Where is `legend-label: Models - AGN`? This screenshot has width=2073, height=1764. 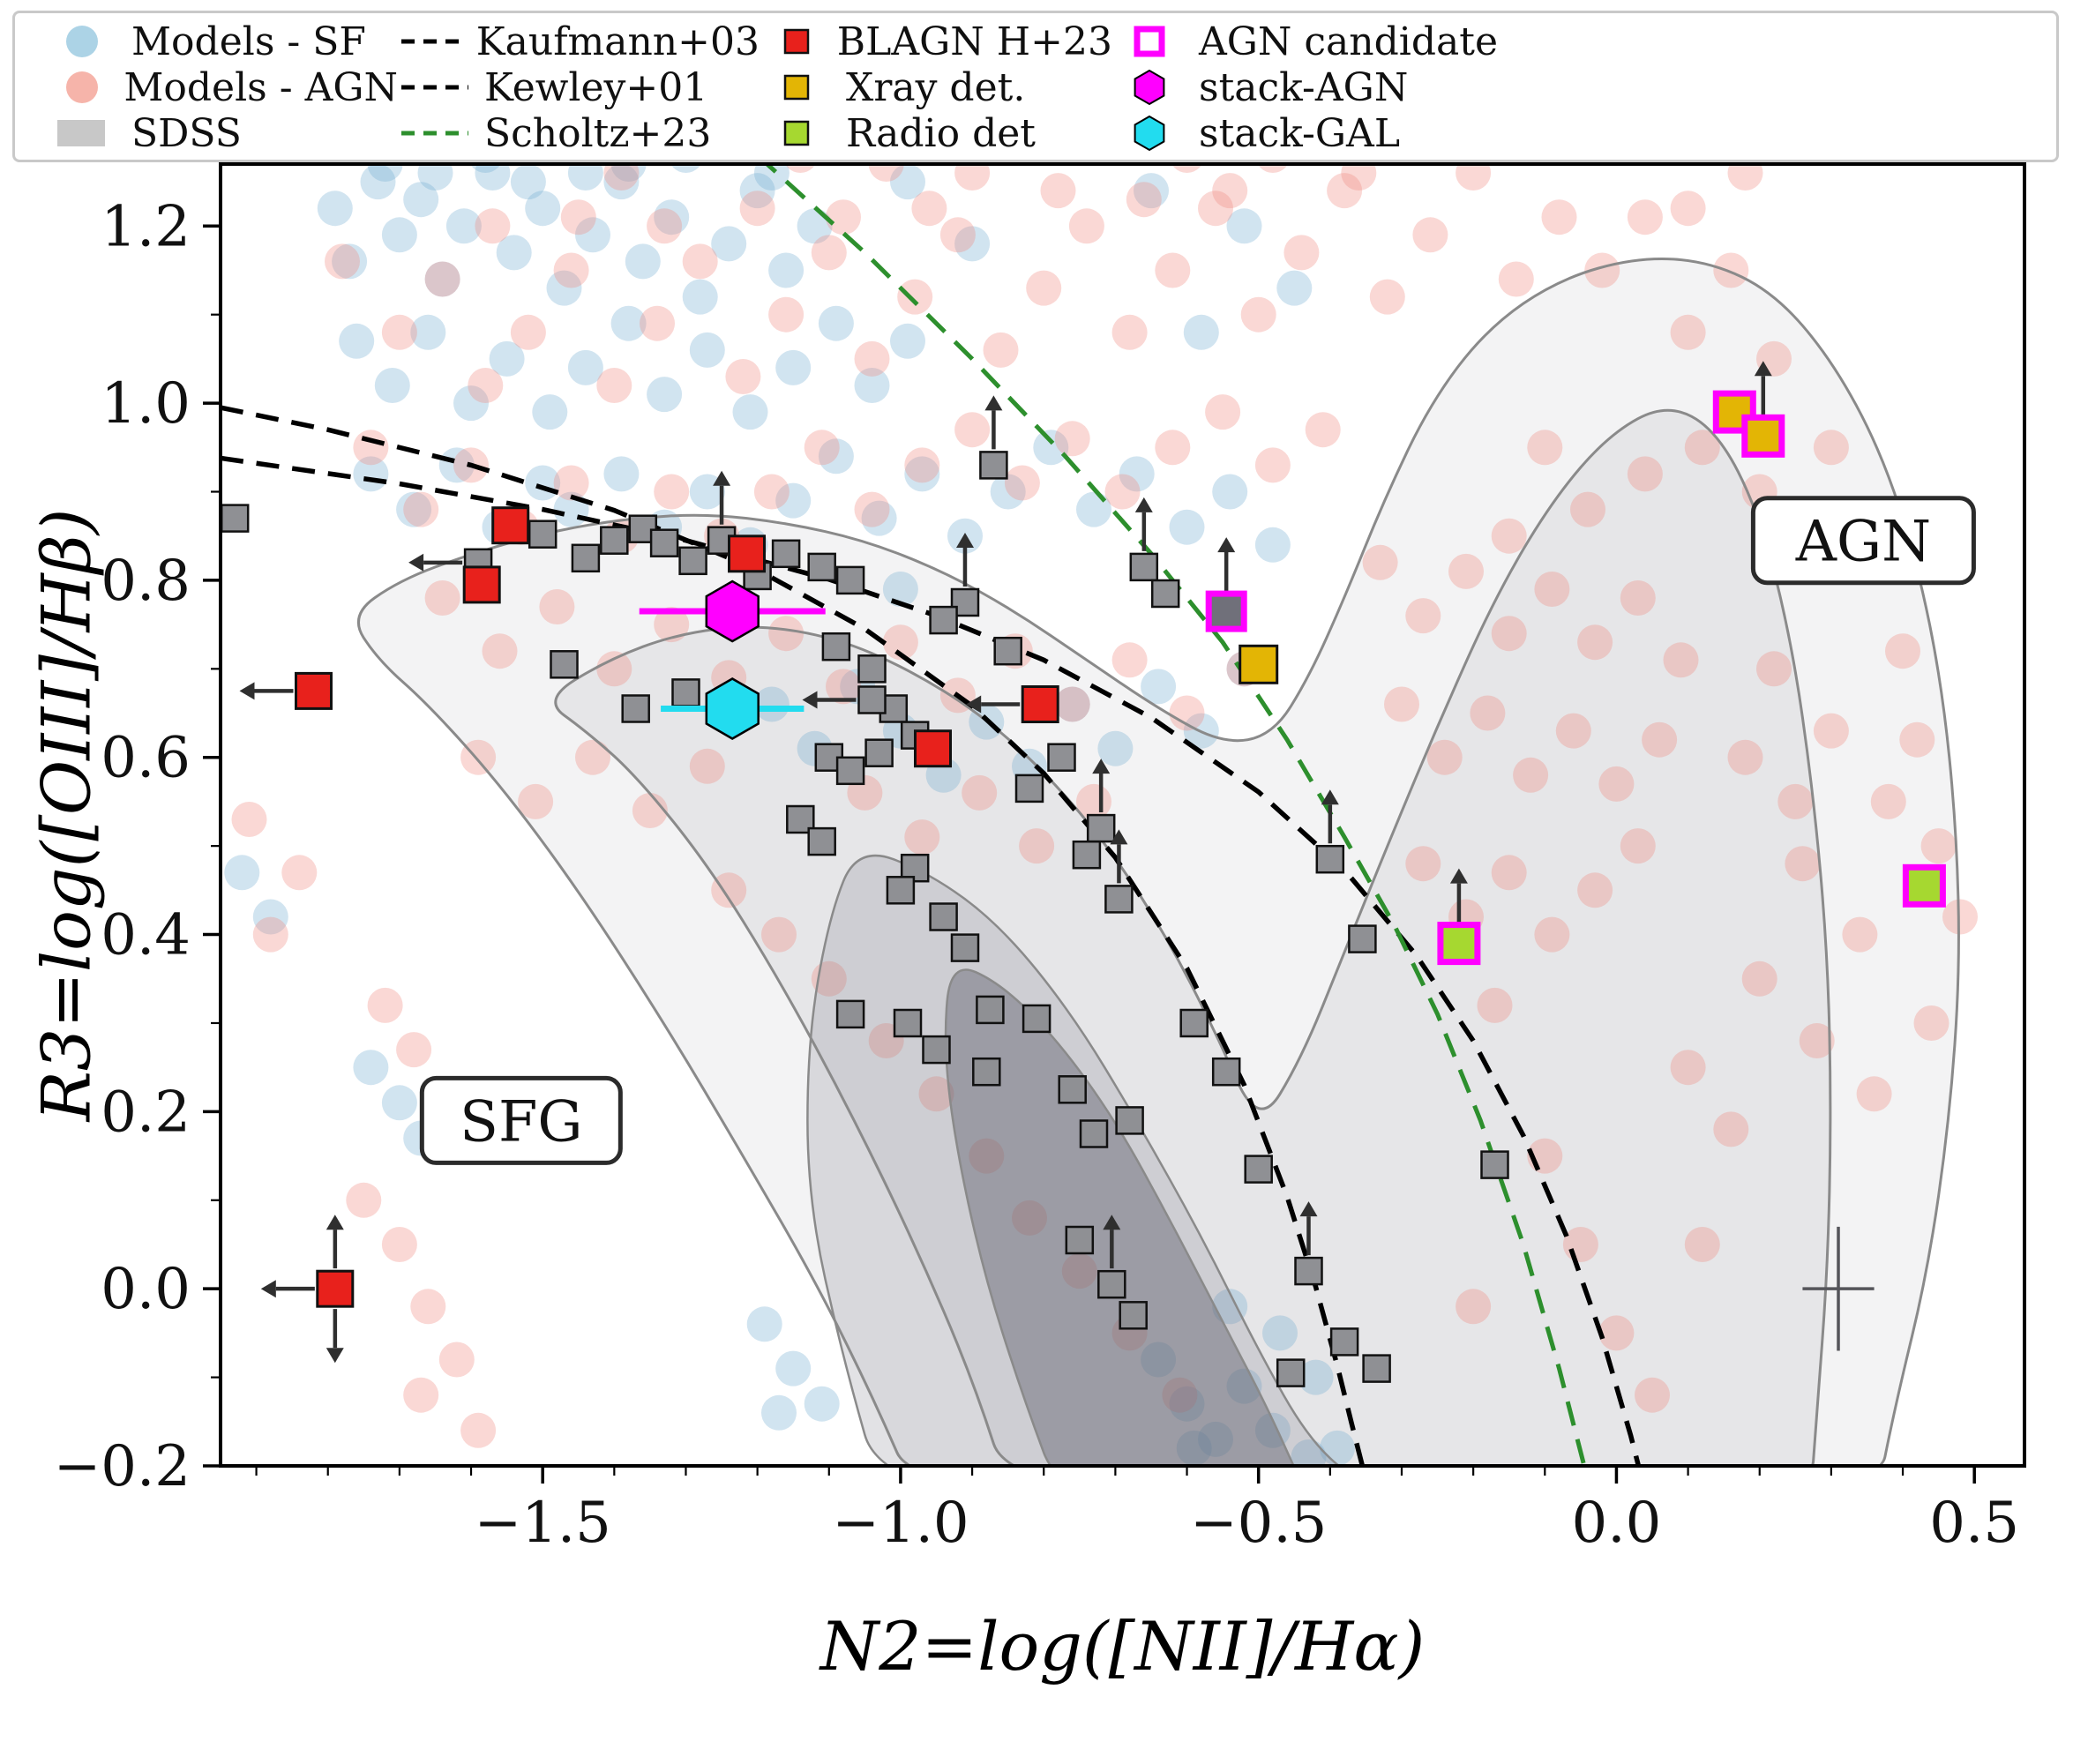
legend-label: Models - AGN is located at coordinates (260, 87).